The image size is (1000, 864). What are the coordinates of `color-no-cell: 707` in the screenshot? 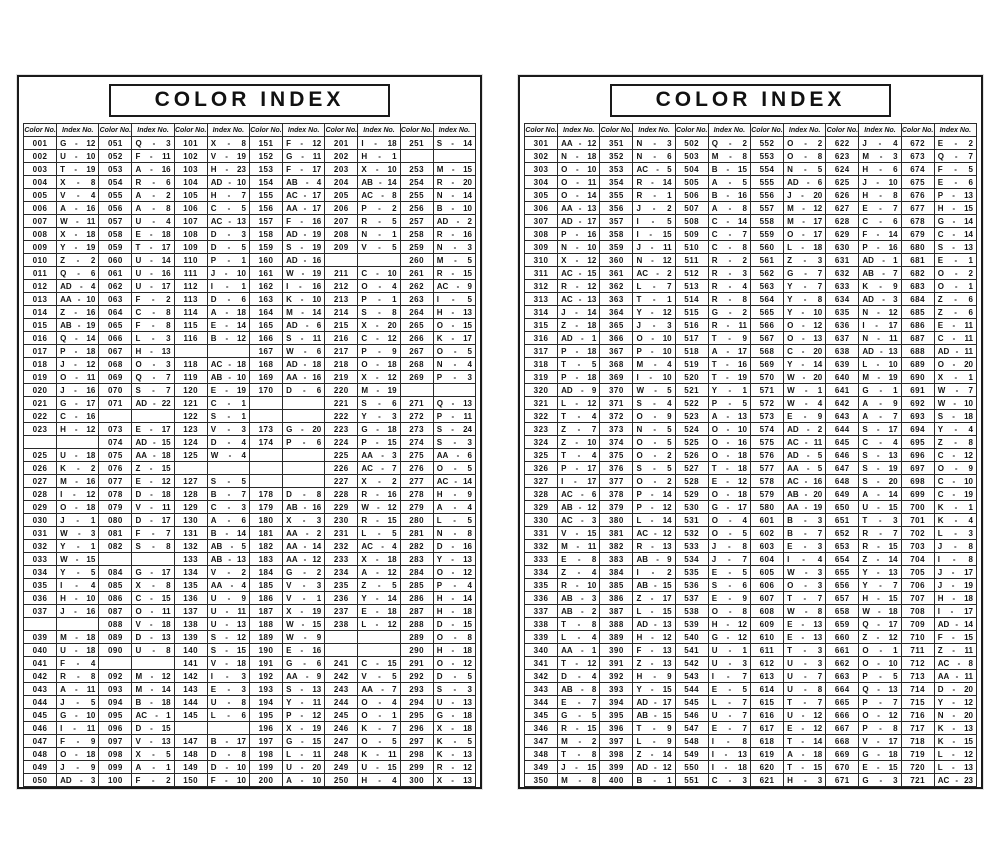 It's located at (917, 598).